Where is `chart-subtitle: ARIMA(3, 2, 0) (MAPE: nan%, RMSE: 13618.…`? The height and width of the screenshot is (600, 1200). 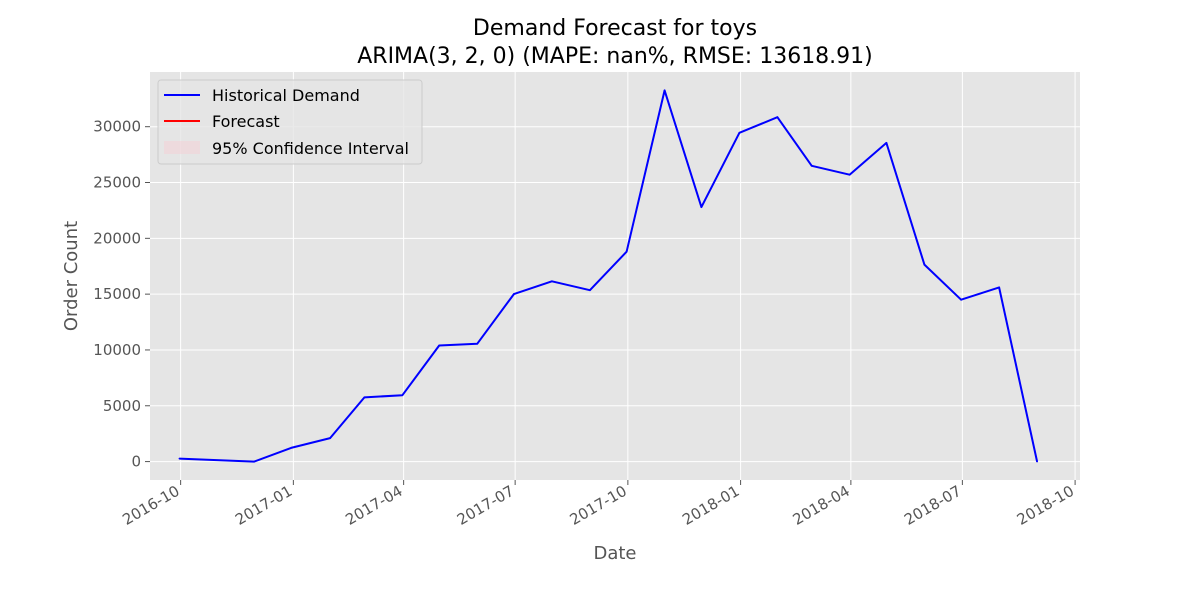 chart-subtitle: ARIMA(3, 2, 0) (MAPE: nan%, RMSE: 13618.… is located at coordinates (615, 56).